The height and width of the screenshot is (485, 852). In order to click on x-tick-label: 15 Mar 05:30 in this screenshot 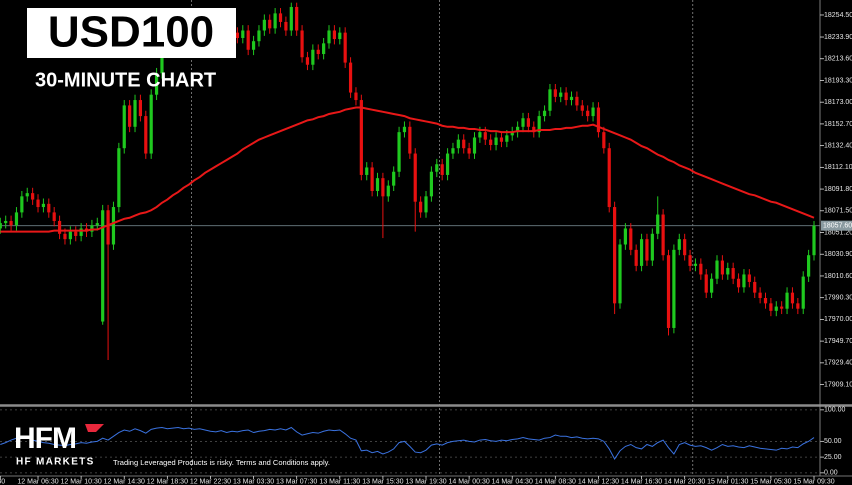, I will do `click(770, 481)`.